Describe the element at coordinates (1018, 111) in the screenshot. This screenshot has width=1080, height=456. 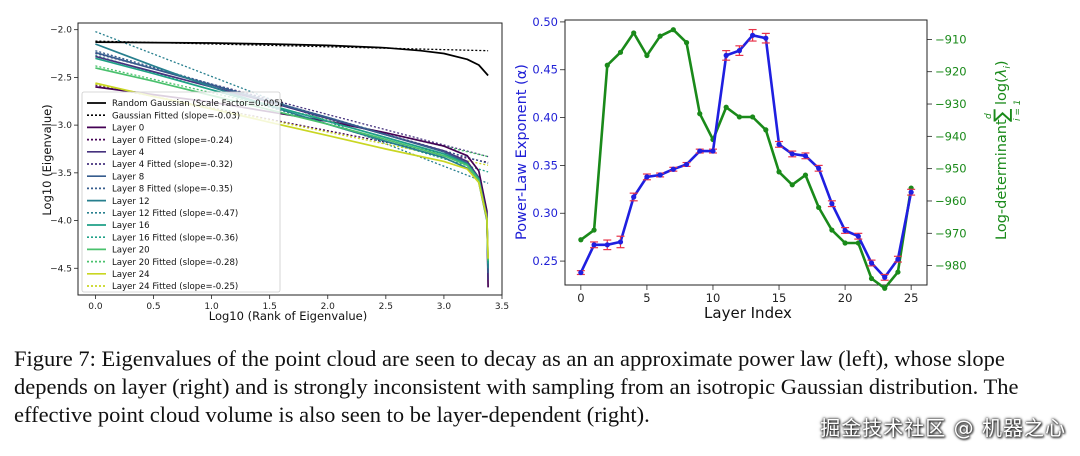
I see `svg-text: i = 1` at that location.